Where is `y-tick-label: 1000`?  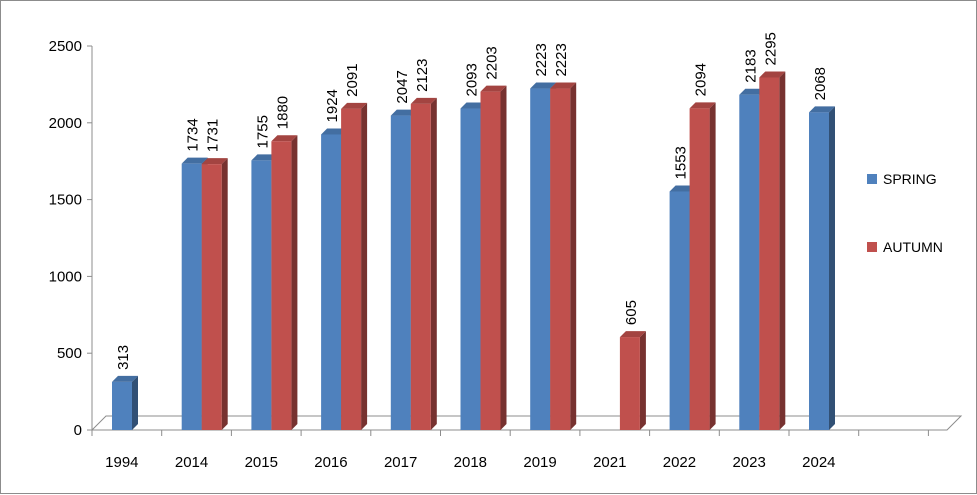 y-tick-label: 1000 is located at coordinates (65, 276).